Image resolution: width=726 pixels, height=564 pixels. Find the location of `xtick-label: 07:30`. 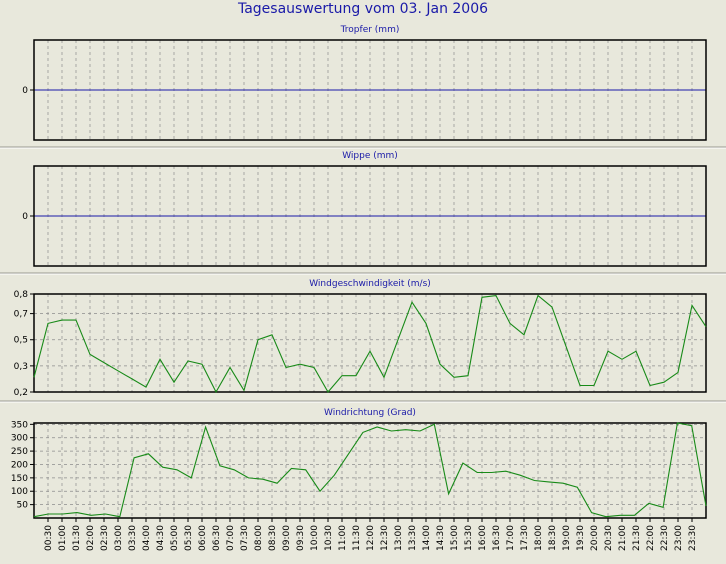

xtick-label: 07:30 is located at coordinates (245, 538).